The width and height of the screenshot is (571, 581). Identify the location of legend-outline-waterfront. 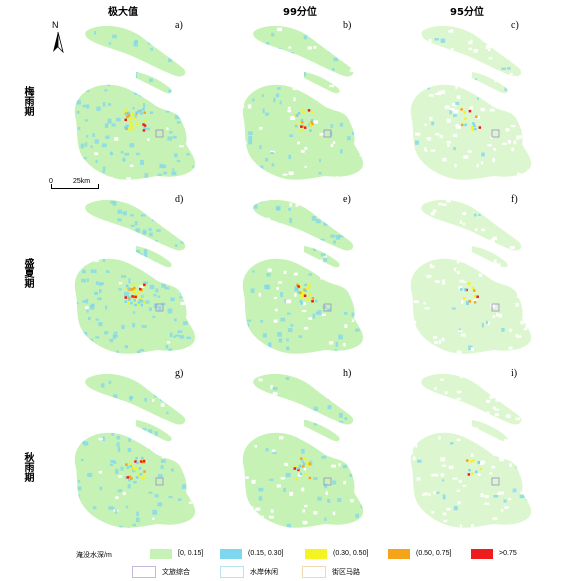
(232, 572).